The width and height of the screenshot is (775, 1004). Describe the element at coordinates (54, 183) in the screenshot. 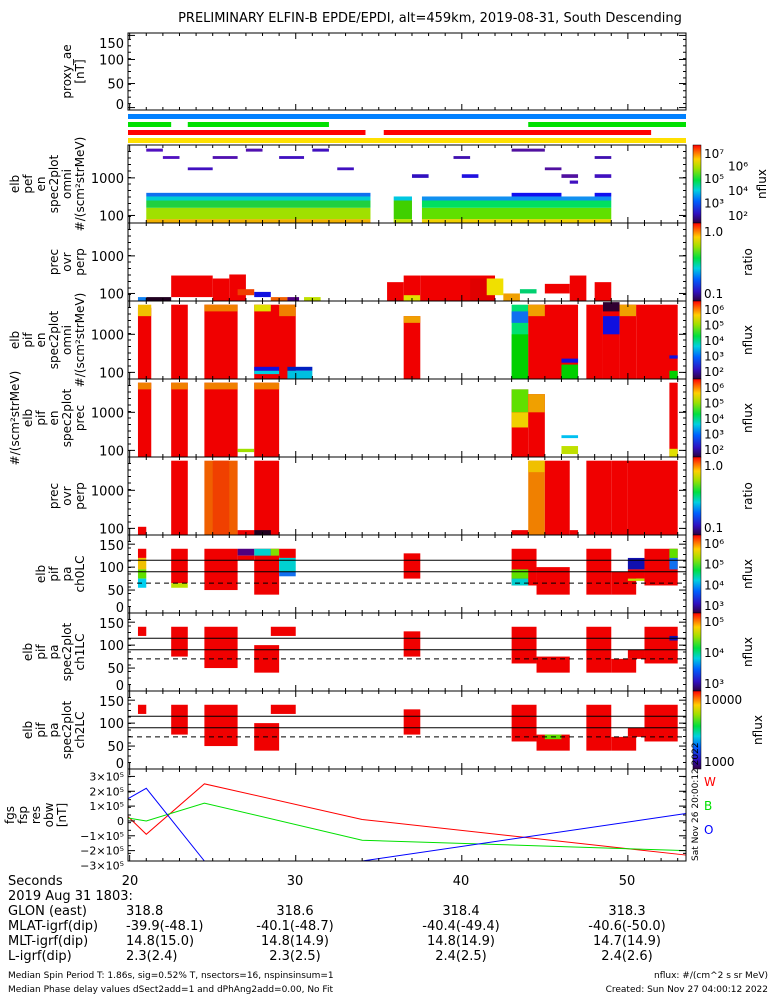

I see `axis-label: spec2plot` at that location.